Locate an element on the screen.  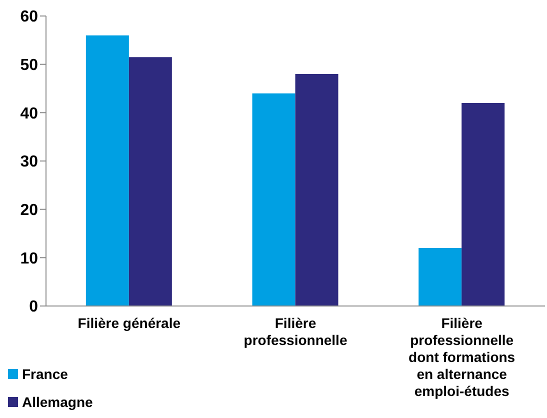
x-tick-label: Filière générale is located at coordinates (129, 323).